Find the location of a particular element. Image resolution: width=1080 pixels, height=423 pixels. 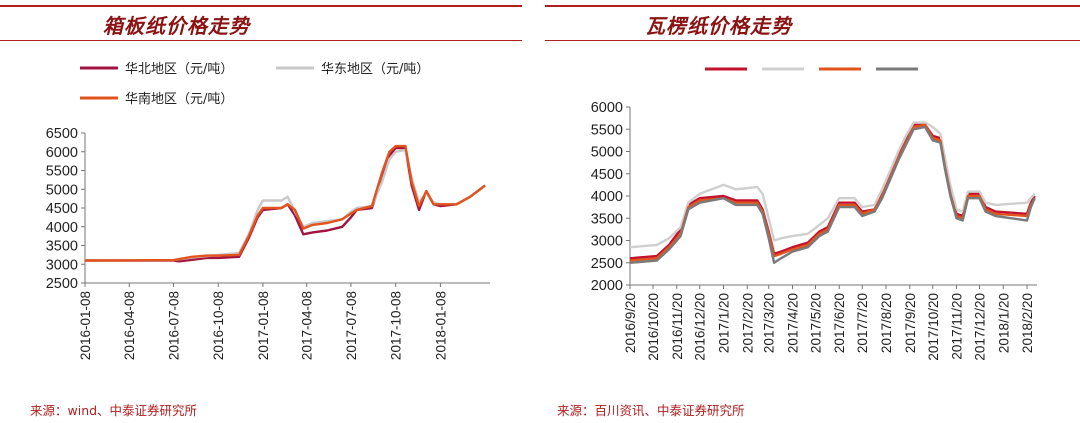

x-tick-label: 2017-04-08 is located at coordinates (307, 325).